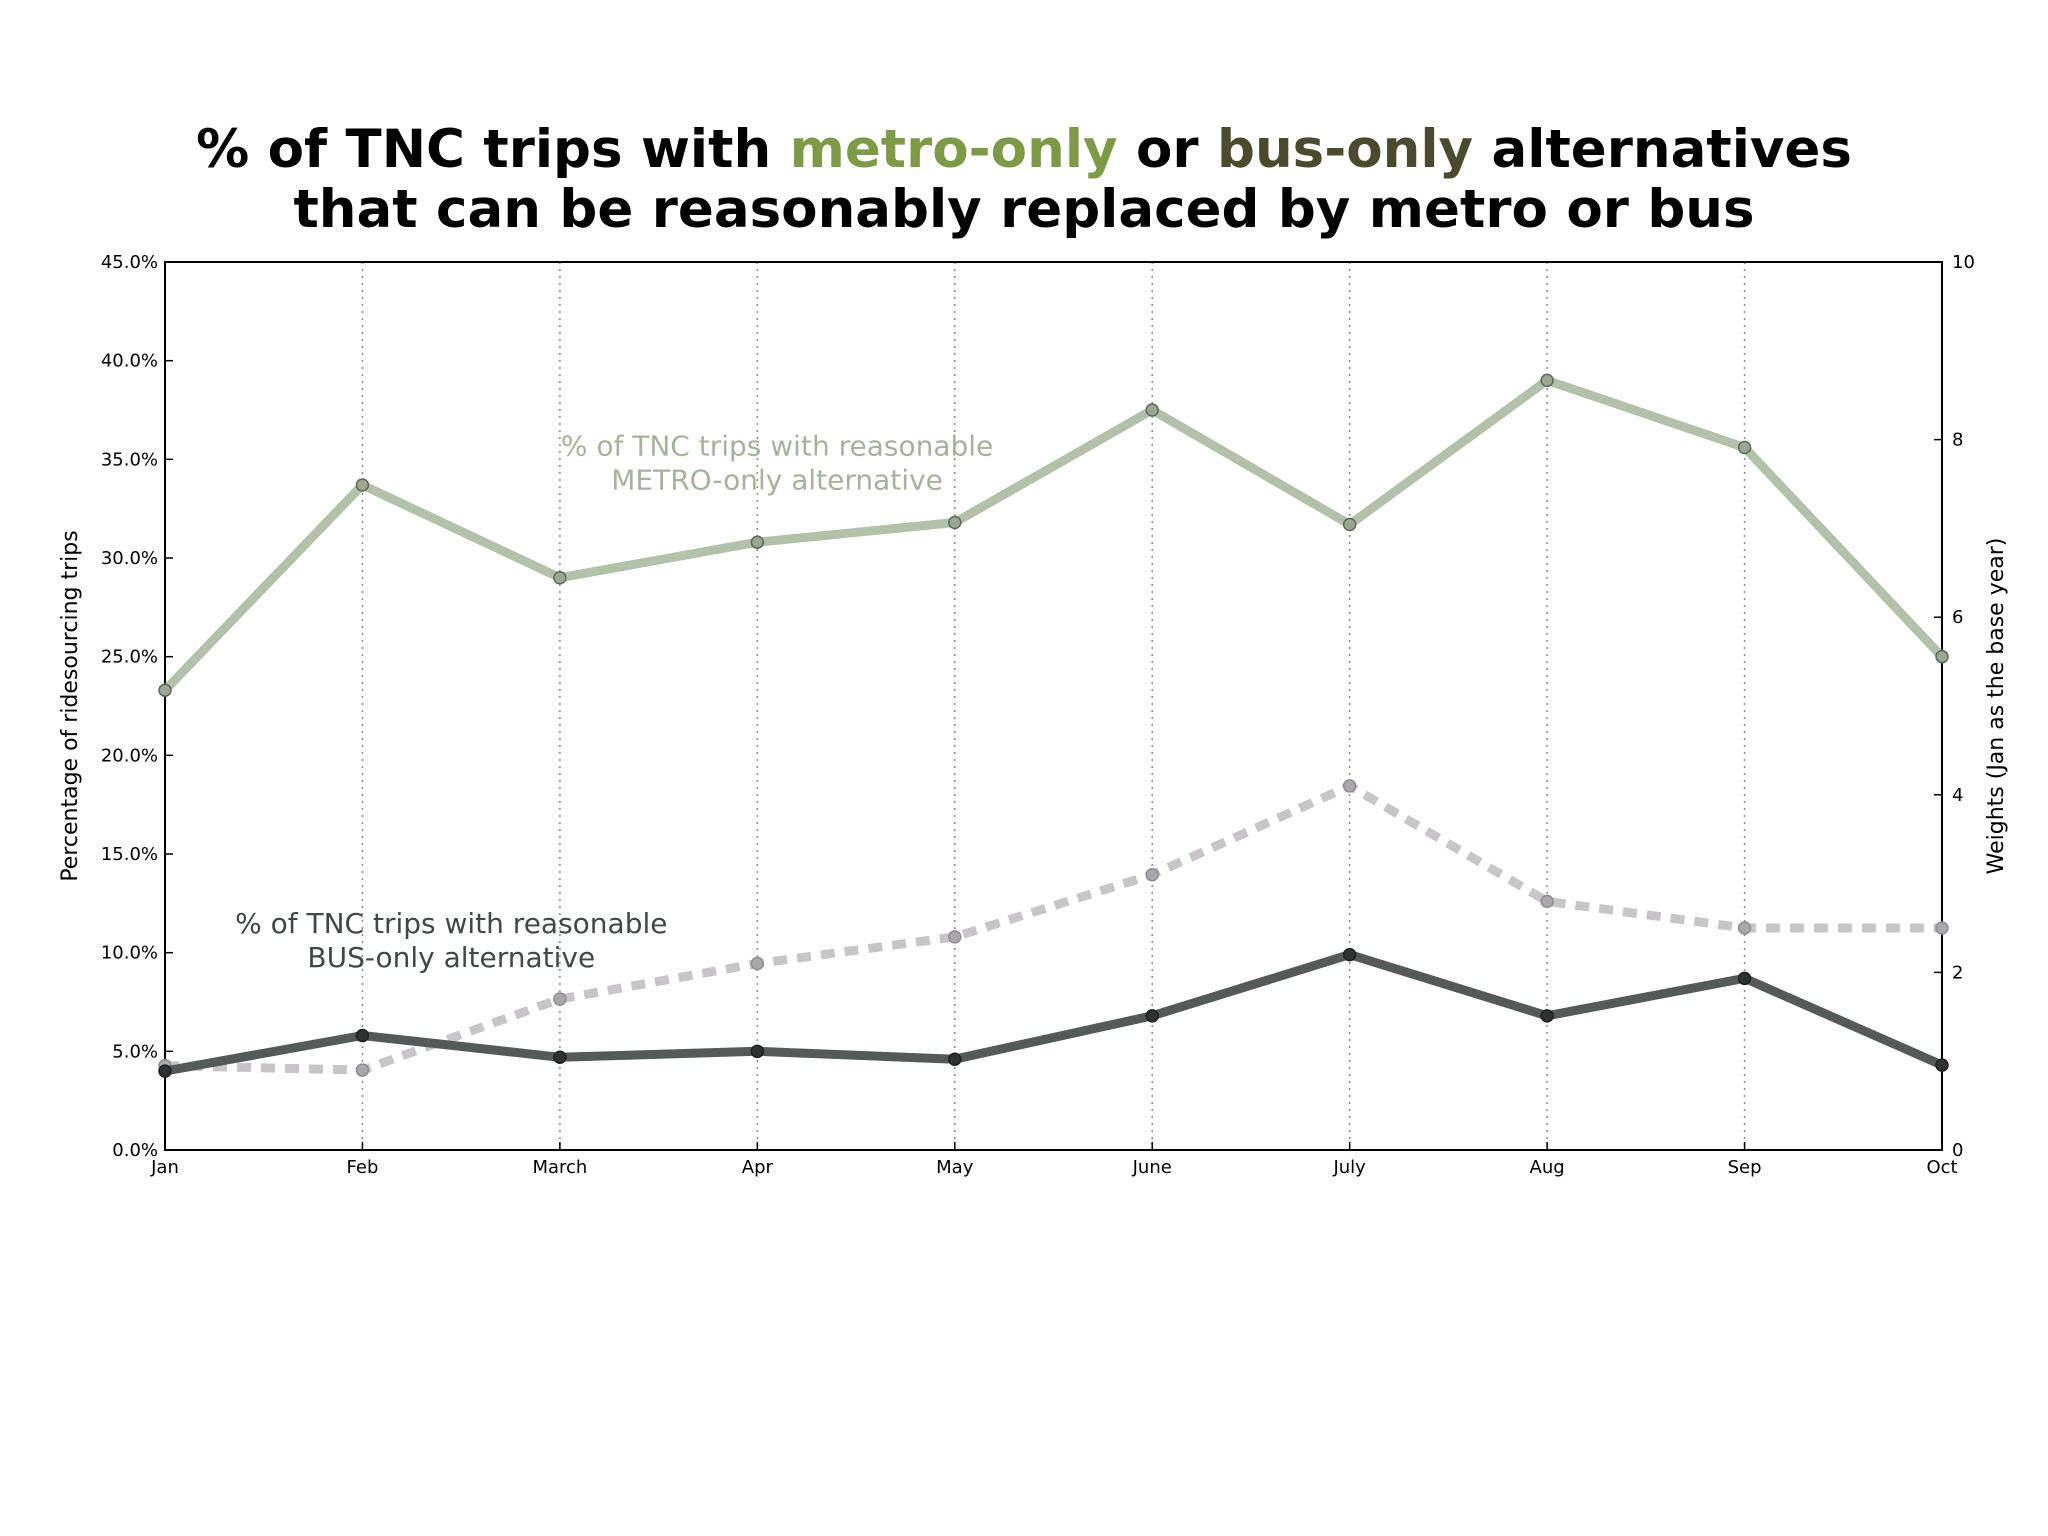 The width and height of the screenshot is (2048, 1536). What do you see at coordinates (559, 1167) in the screenshot?
I see `x-tick-label: March` at bounding box center [559, 1167].